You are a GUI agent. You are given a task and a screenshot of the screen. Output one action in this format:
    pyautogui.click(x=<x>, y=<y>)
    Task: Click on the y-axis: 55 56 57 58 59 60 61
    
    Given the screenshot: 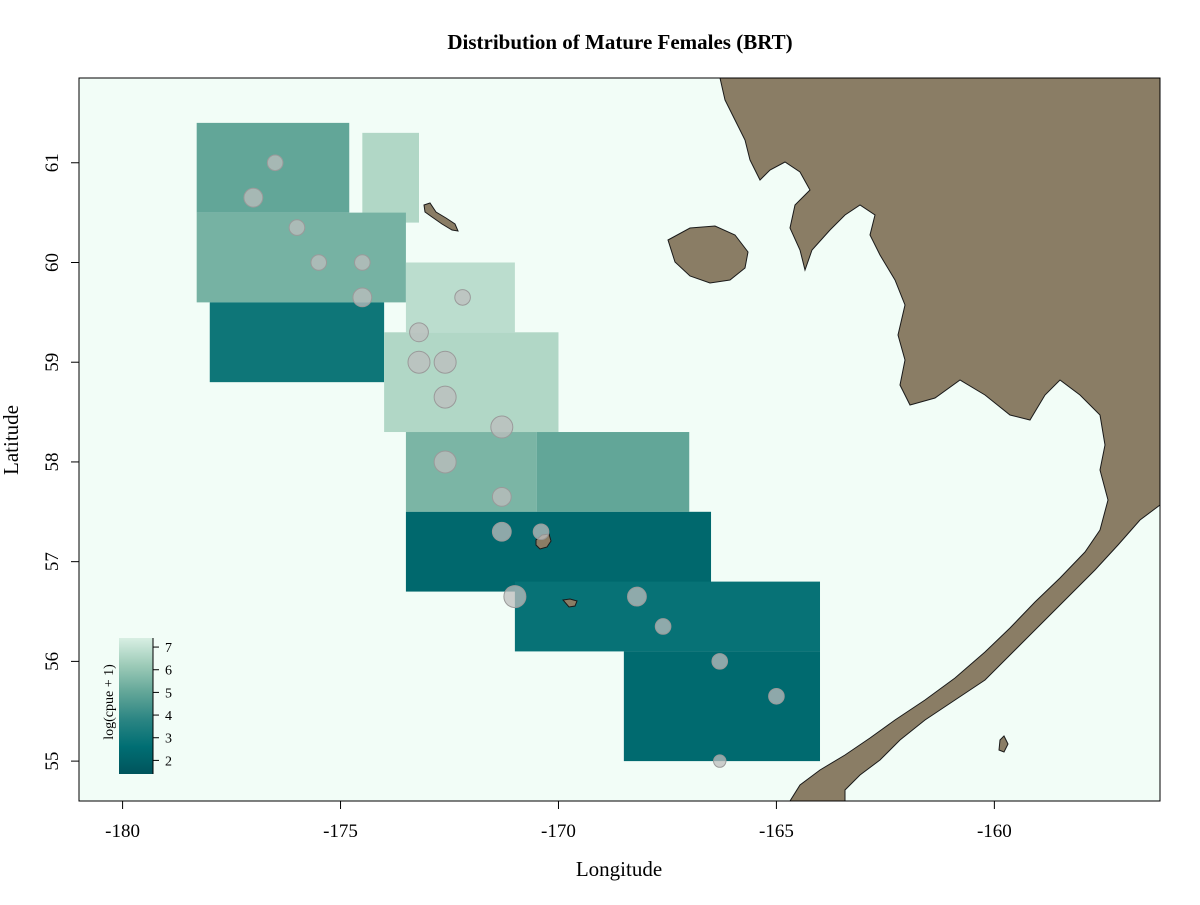 What is the action you would take?
    pyautogui.click(x=60, y=462)
    